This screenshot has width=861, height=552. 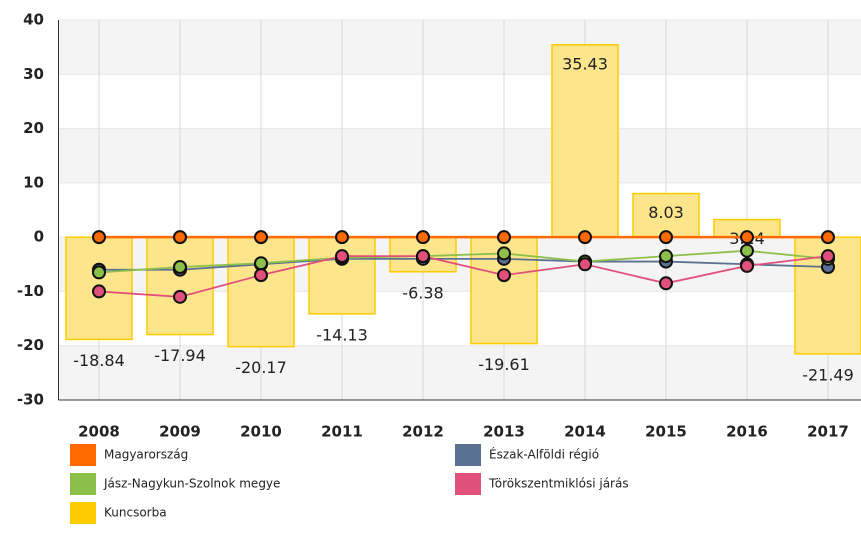 What do you see at coordinates (558, 484) in the screenshot?
I see `legend-label: Törökszentmiklósi járás` at bounding box center [558, 484].